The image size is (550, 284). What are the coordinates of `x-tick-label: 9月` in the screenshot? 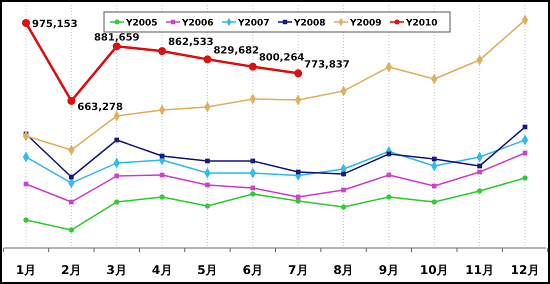 It's located at (389, 270).